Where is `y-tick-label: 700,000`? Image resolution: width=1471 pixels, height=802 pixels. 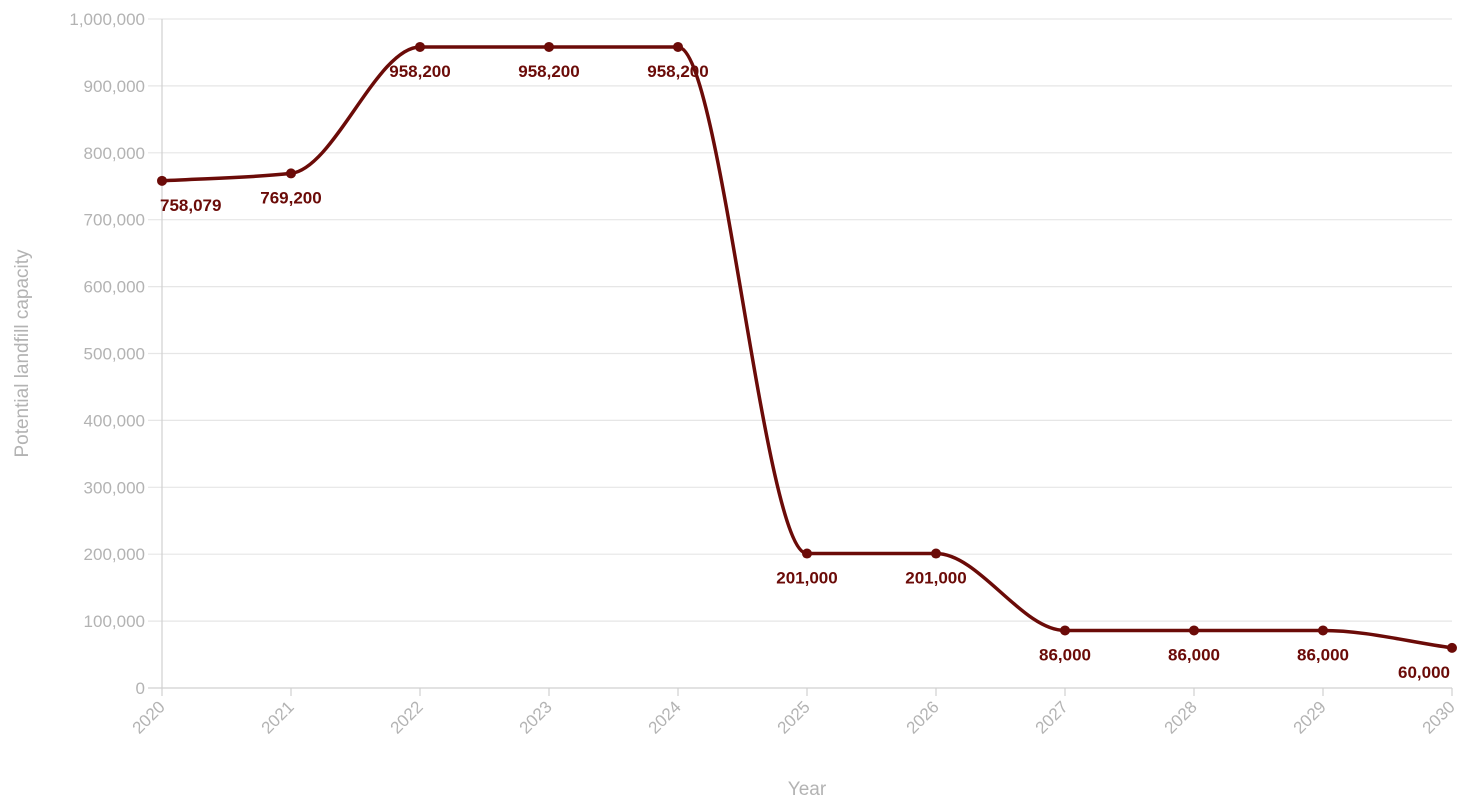
y-tick-label: 700,000 is located at coordinates (114, 220).